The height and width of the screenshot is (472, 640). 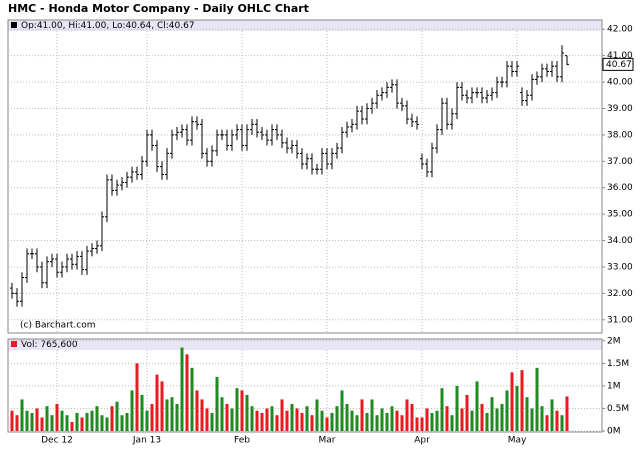 I want to click on price-legend: Op:41.00, Hi:41.00, Lo:40.64, Cl:40.67, so click(x=108, y=26).